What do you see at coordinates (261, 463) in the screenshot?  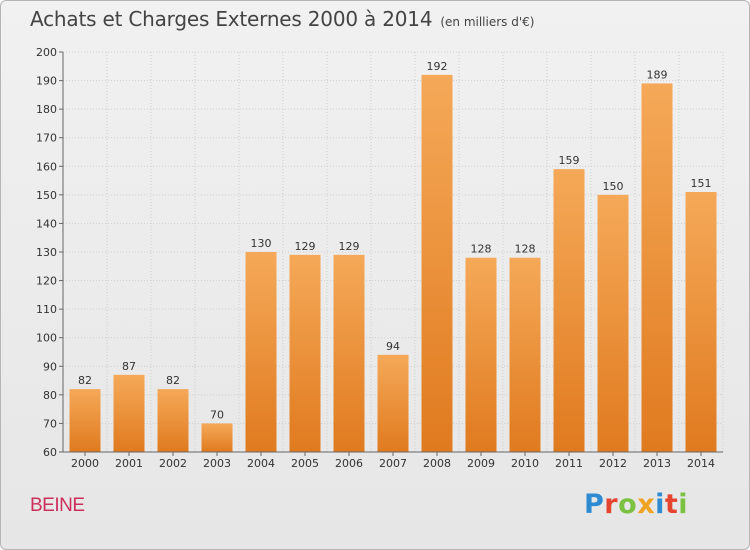 I see `x-tick-label: 2004` at bounding box center [261, 463].